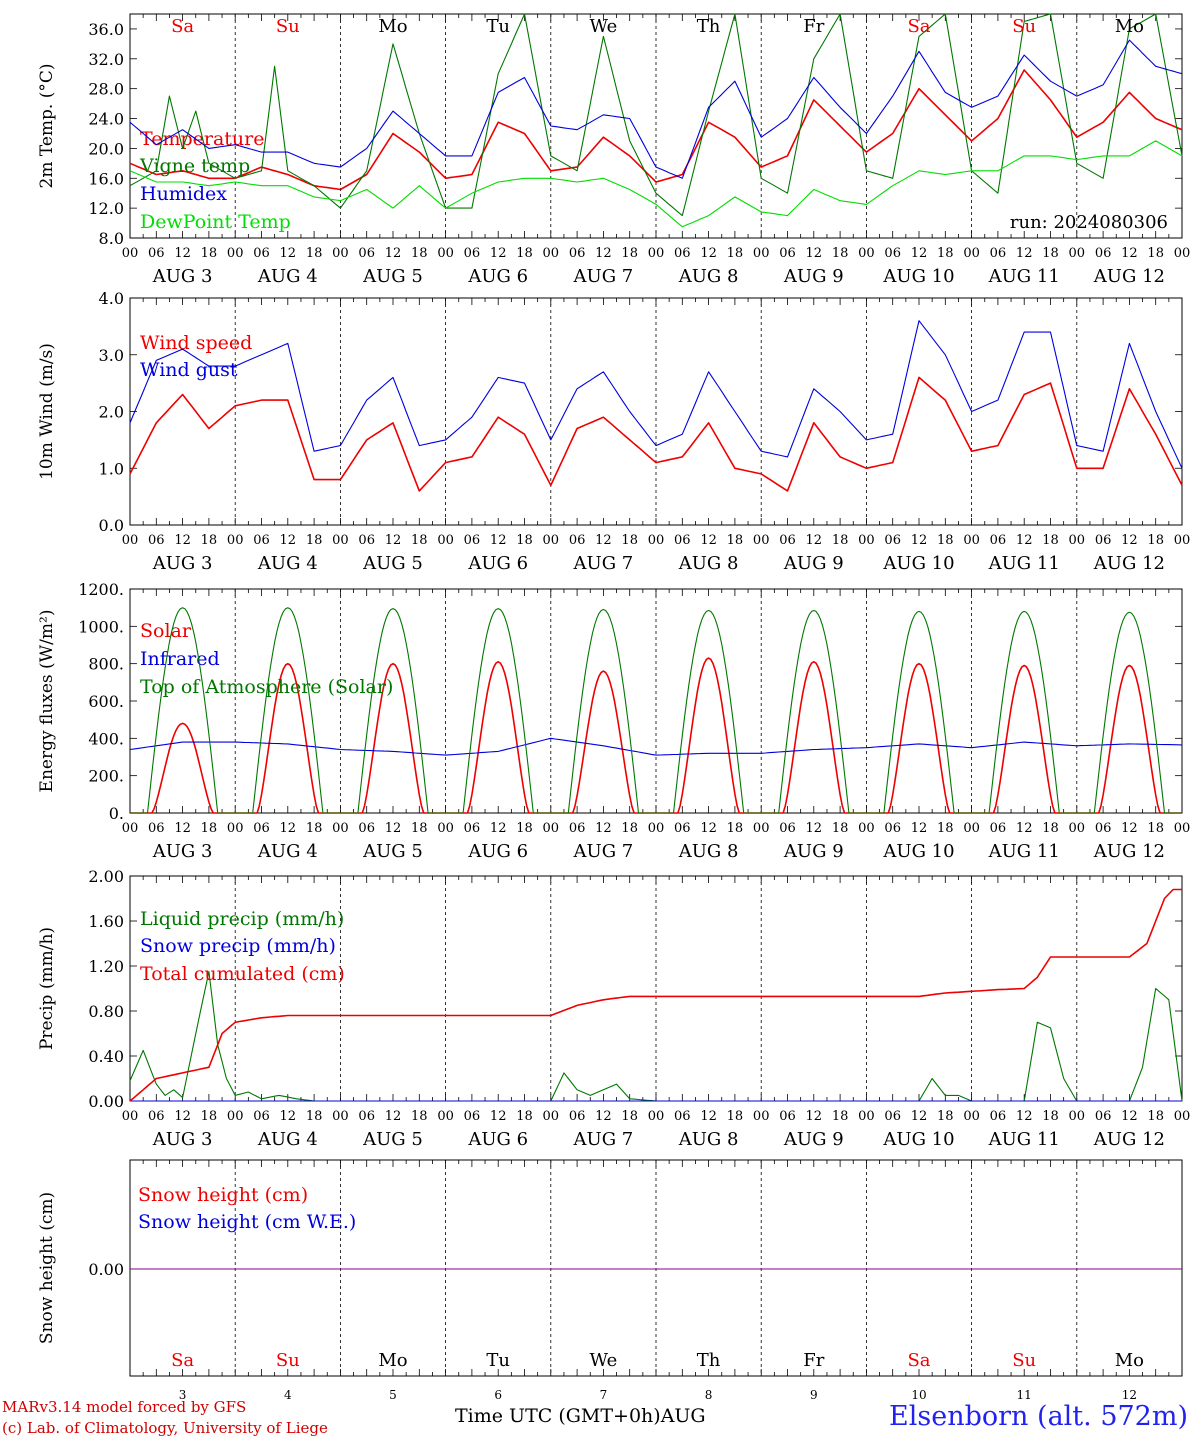  Describe the element at coordinates (604, 26) in the screenshot. I see `weekday-label-top: We` at that location.